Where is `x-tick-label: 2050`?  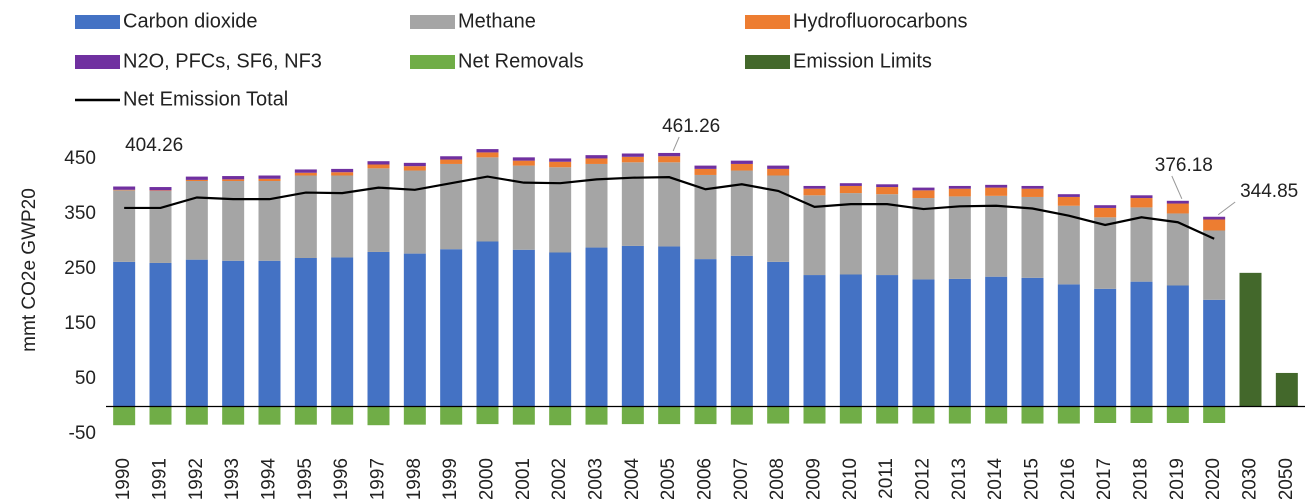 x-tick-label: 2050 is located at coordinates (1286, 478).